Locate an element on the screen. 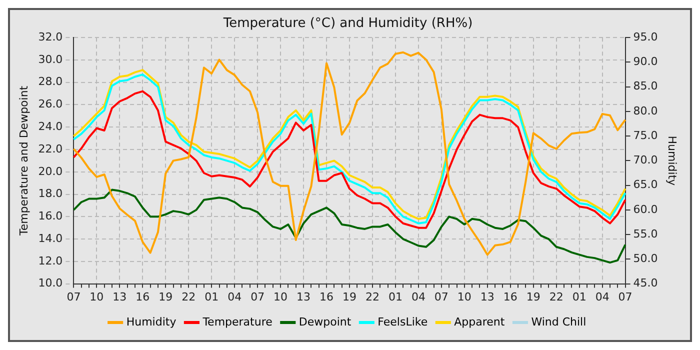  y2-axis-title: Humidity is located at coordinates (672, 161).